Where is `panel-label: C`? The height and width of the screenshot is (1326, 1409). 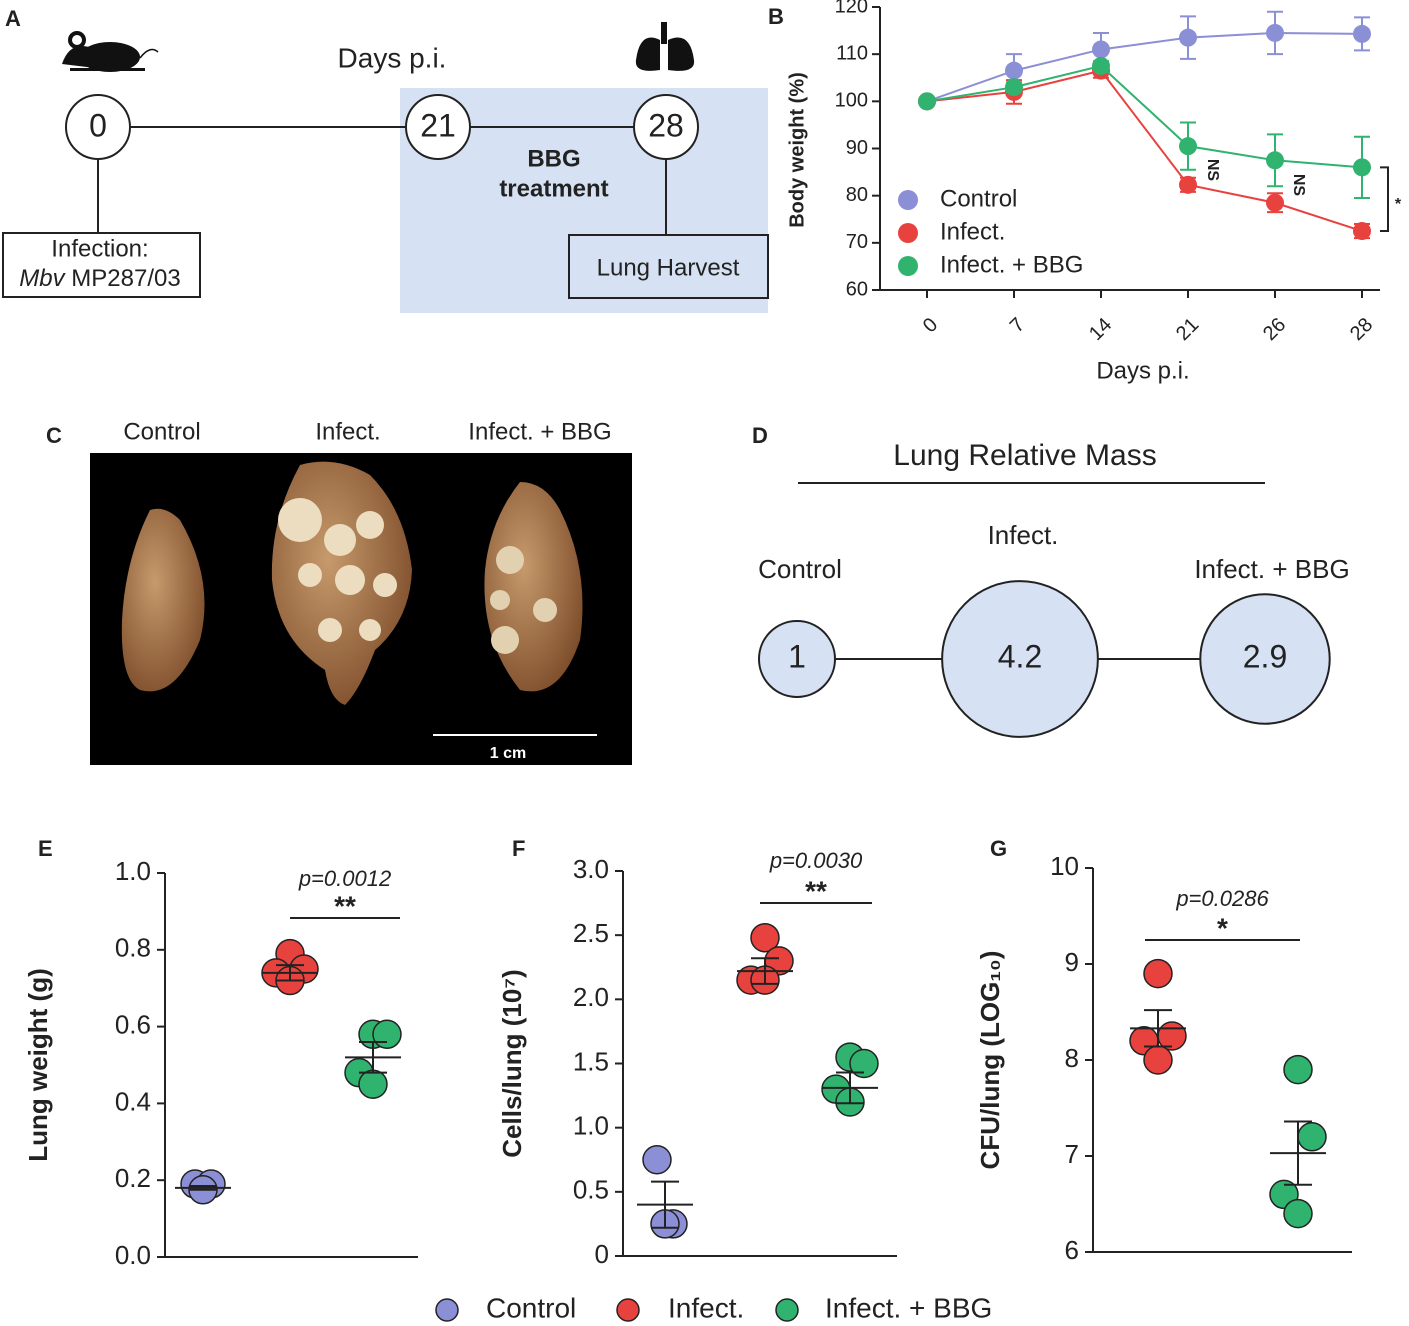 panel-label: C is located at coordinates (54, 435).